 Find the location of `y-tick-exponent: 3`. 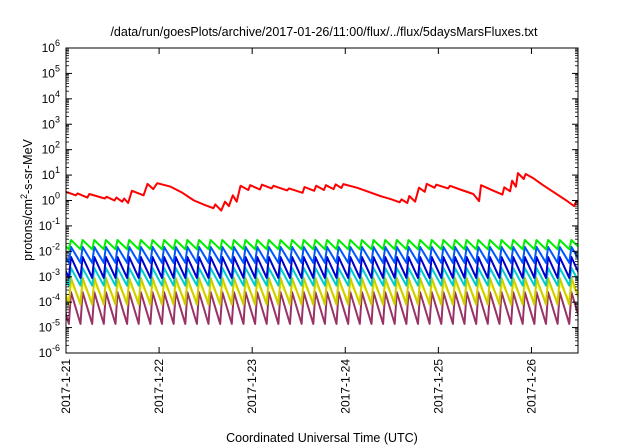

y-tick-exponent: 3 is located at coordinates (57, 119).